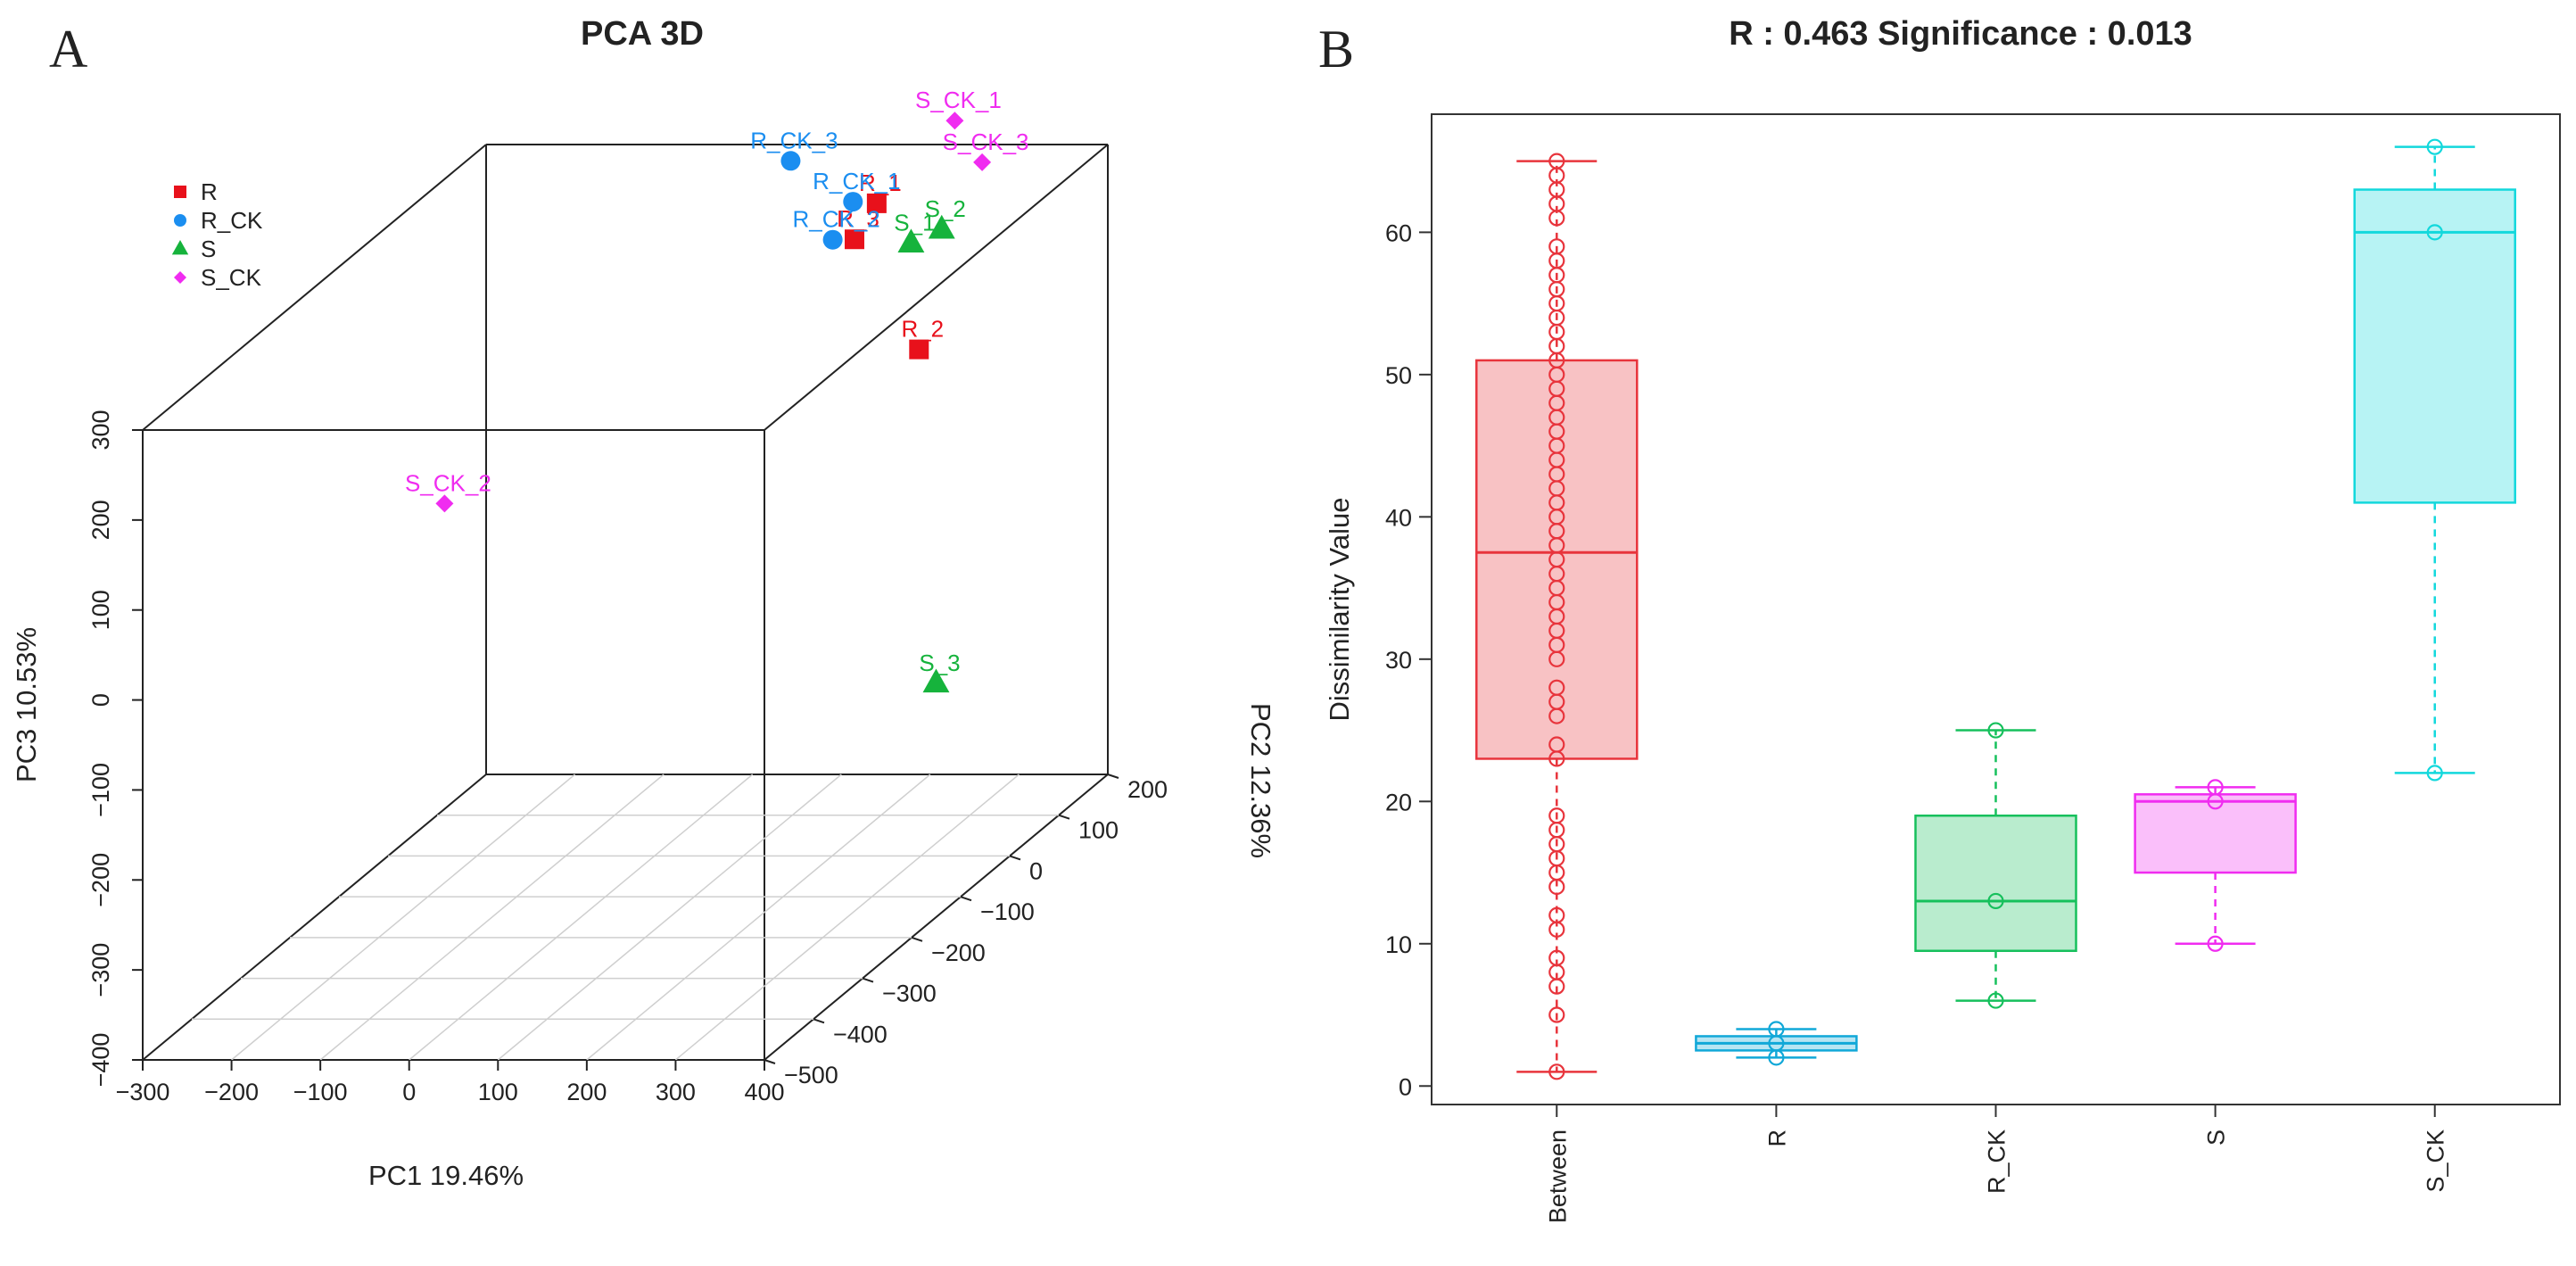 The width and height of the screenshot is (2576, 1266). I want to click on legend-label-r_ck: R_CK, so click(232, 220).